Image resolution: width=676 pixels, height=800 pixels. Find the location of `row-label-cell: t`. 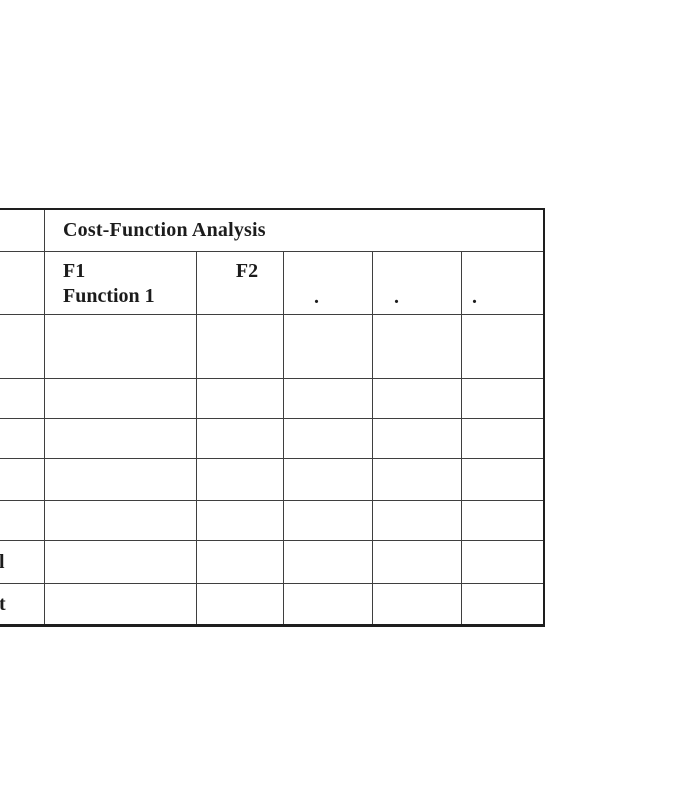

row-label-cell: t is located at coordinates (22, 604).